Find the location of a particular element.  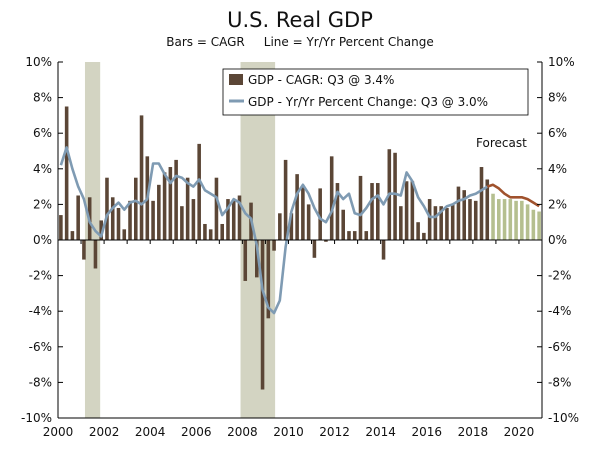

yoy-forecast-line is located at coordinates (513, 195).